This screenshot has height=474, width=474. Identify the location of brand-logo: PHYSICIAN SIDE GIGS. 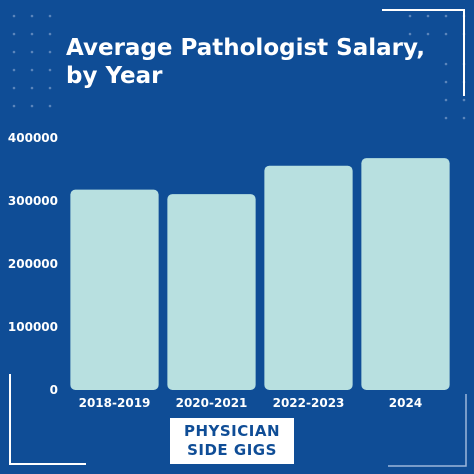
(232, 441).